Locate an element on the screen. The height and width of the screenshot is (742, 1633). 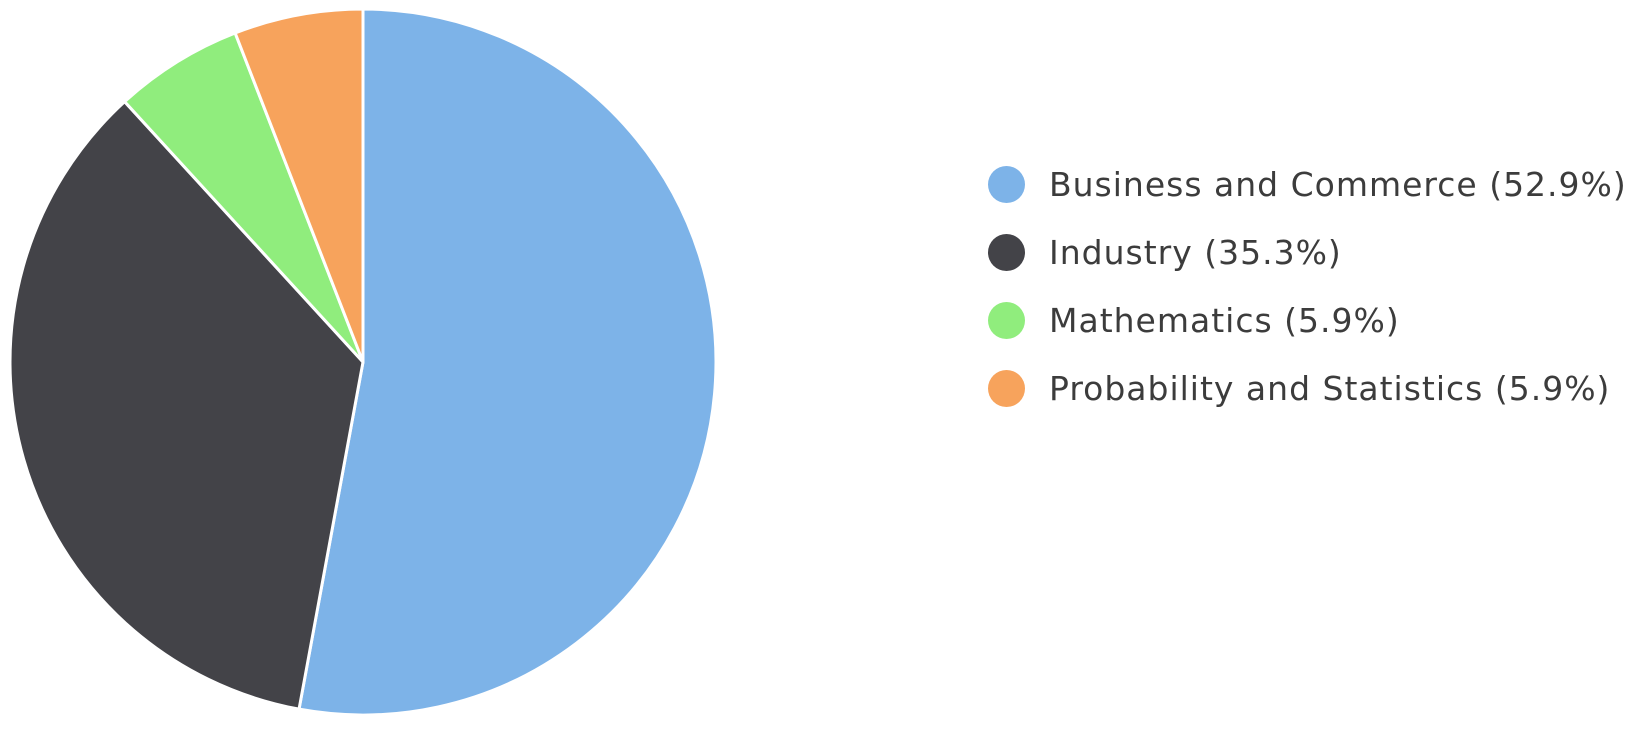
legend-item-business-and-commerce: Business and Commerce (52.9%) is located at coordinates (1307, 184).